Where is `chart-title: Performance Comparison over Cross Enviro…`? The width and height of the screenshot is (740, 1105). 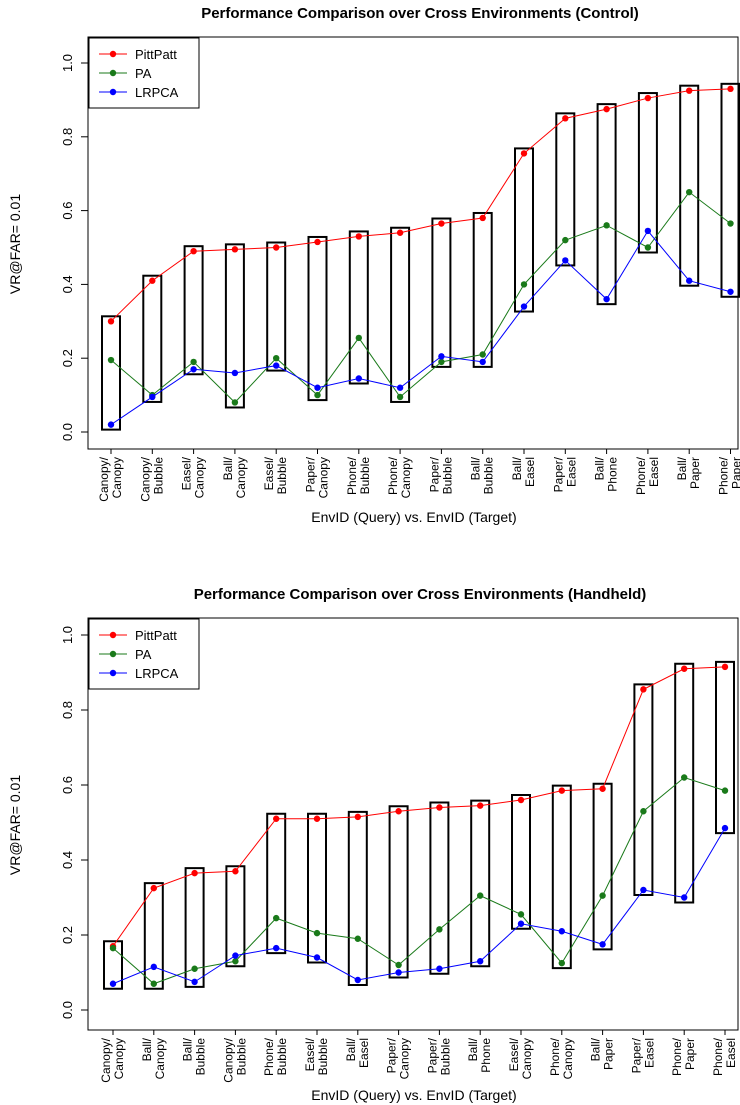
chart-title: Performance Comparison over Cross Enviro… is located at coordinates (420, 594).